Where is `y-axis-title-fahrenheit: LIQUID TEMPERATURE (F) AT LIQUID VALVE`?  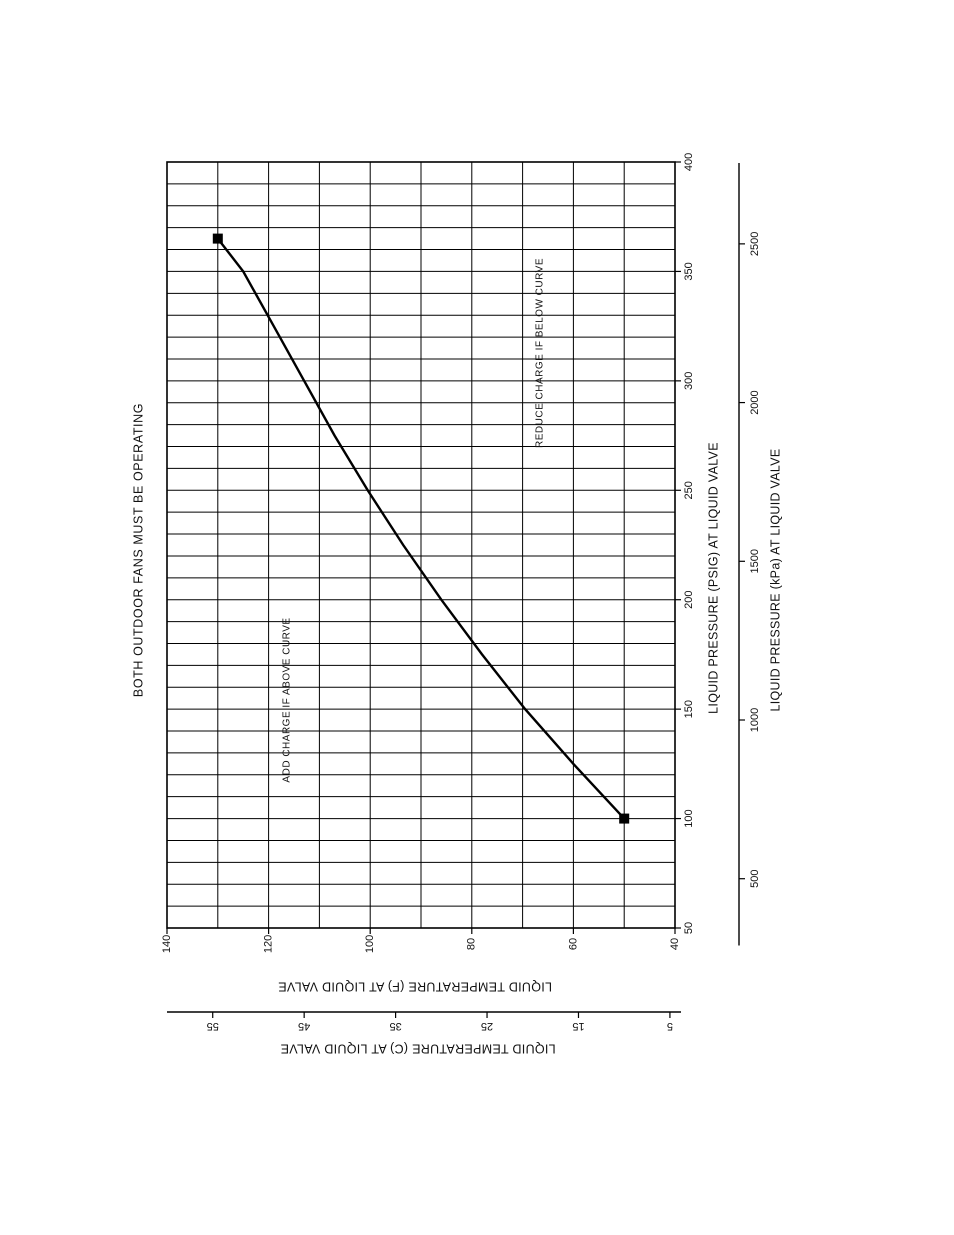 y-axis-title-fahrenheit: LIQUID TEMPERATURE (F) AT LIQUID VALVE is located at coordinates (415, 987).